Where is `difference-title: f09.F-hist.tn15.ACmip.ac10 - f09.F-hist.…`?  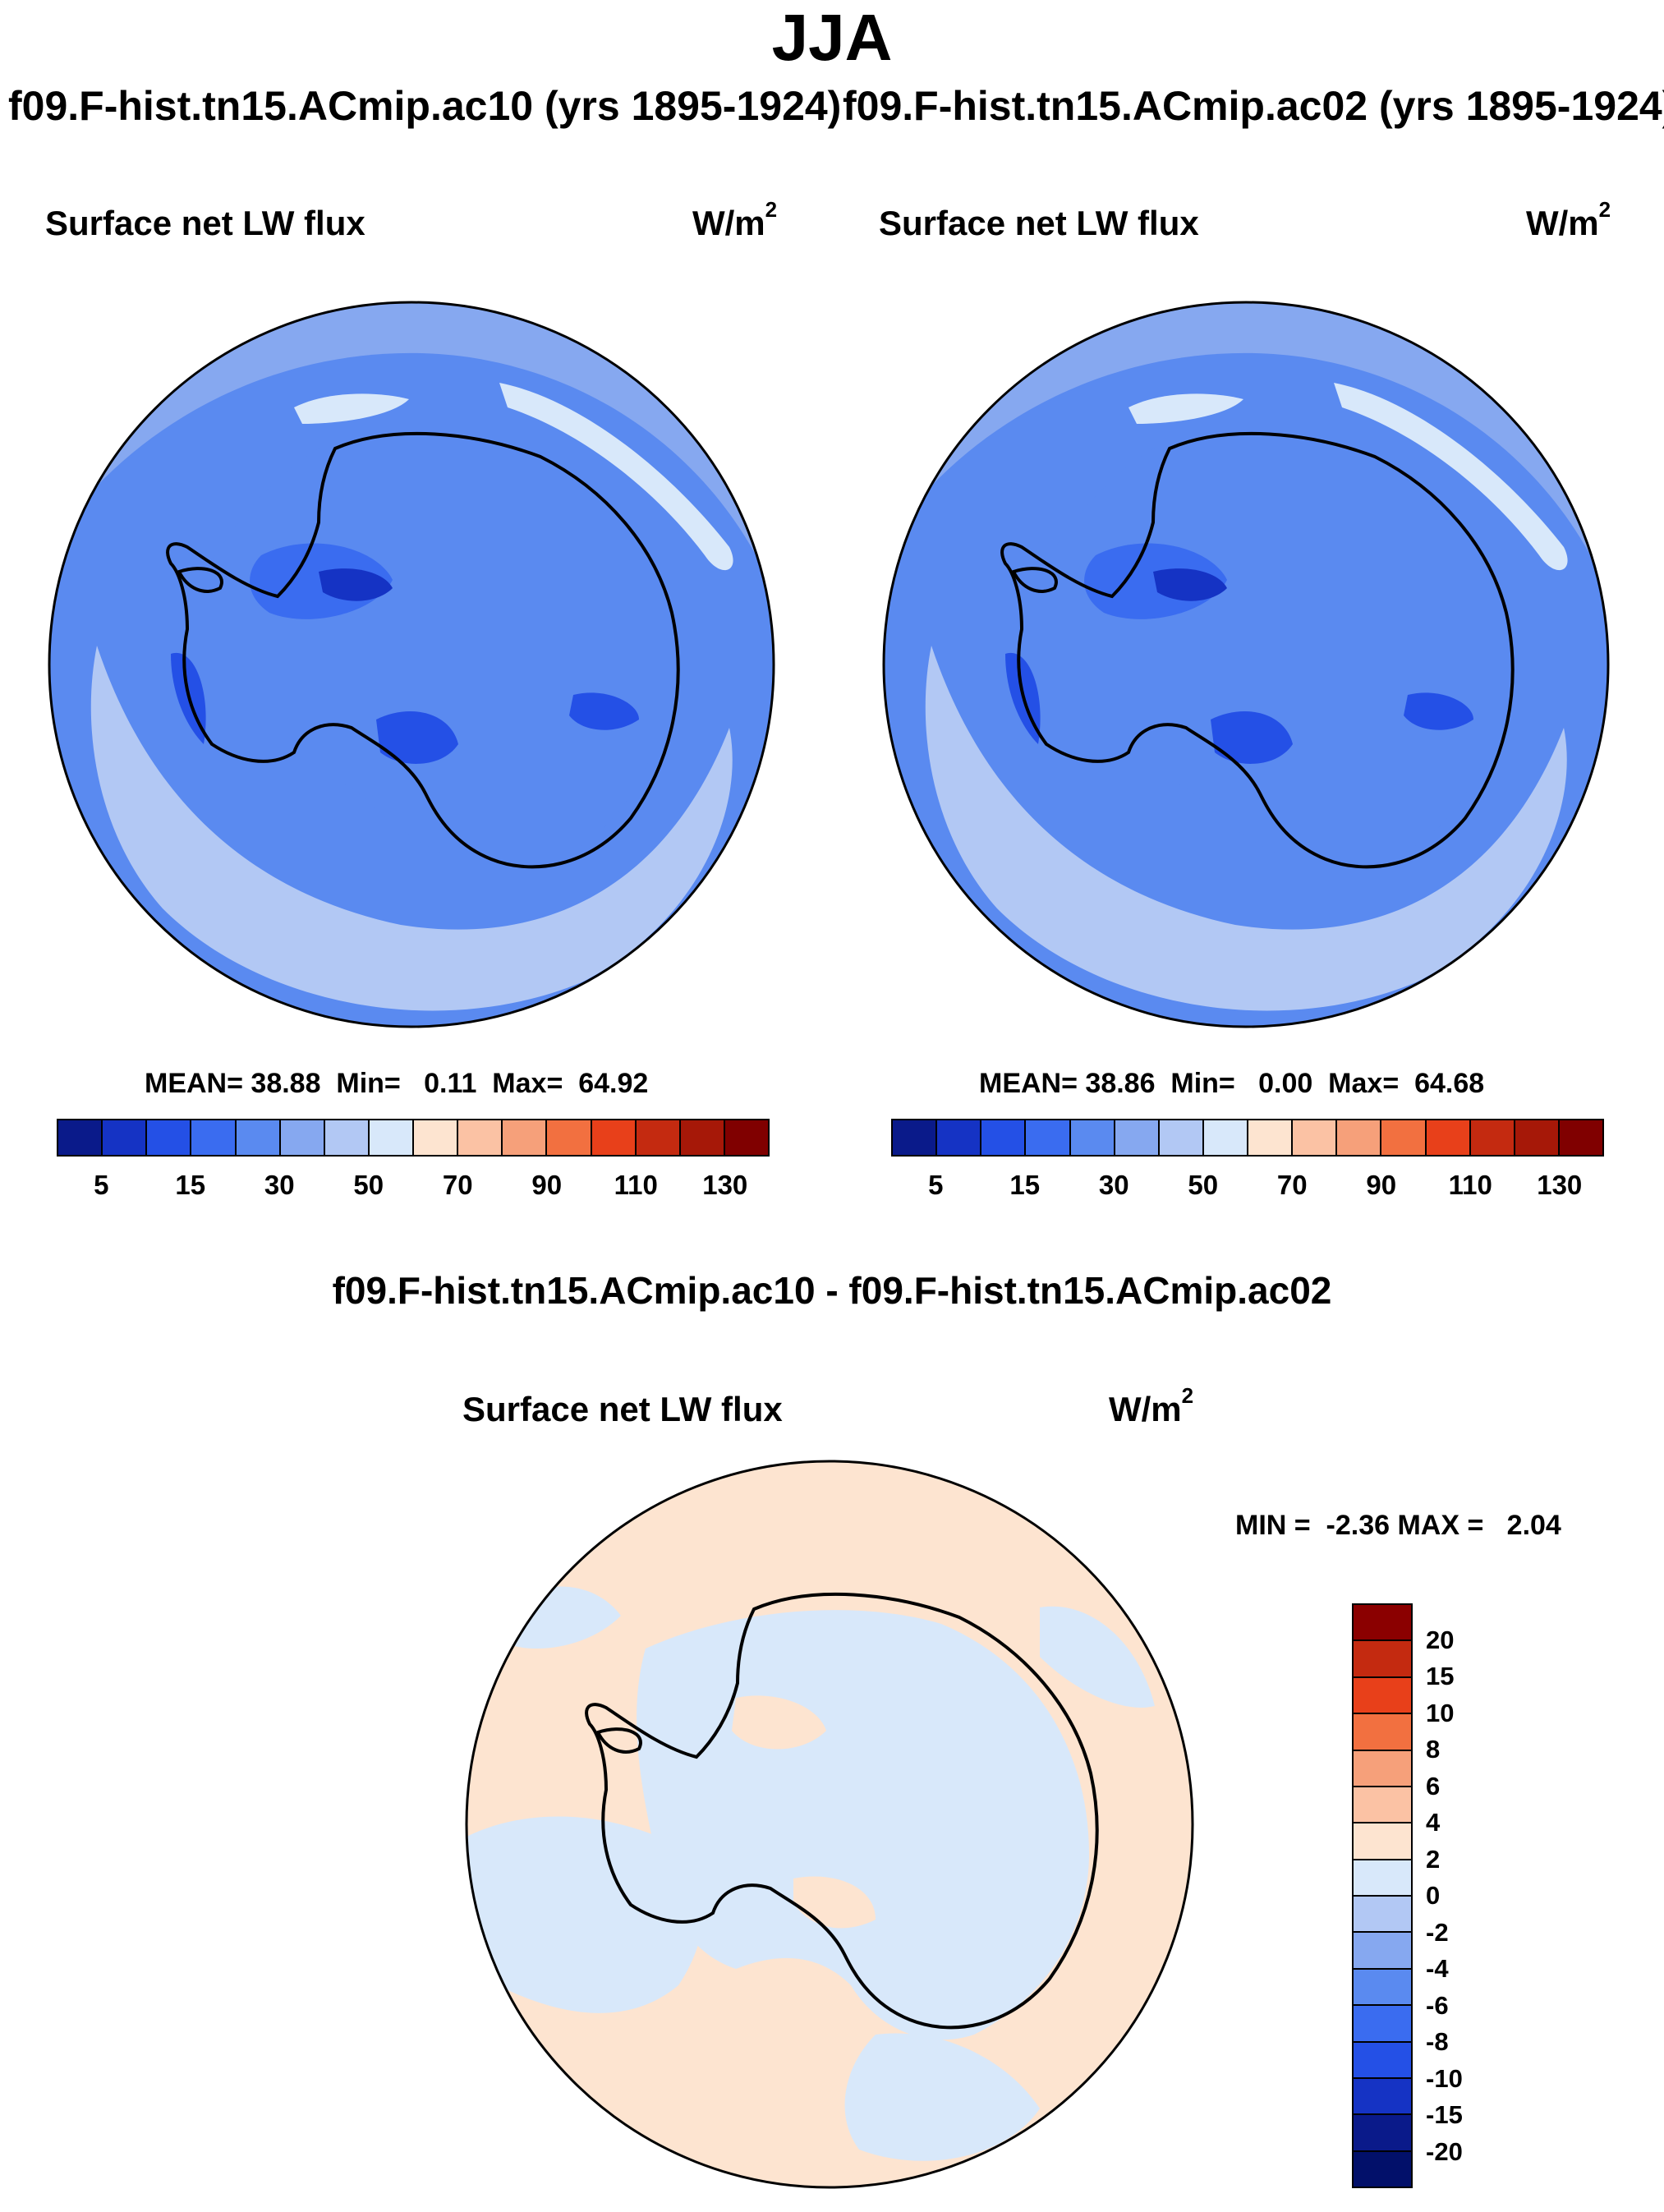 difference-title: f09.F-hist.tn15.ACmip.ac10 - f09.F-hist.… is located at coordinates (832, 1290).